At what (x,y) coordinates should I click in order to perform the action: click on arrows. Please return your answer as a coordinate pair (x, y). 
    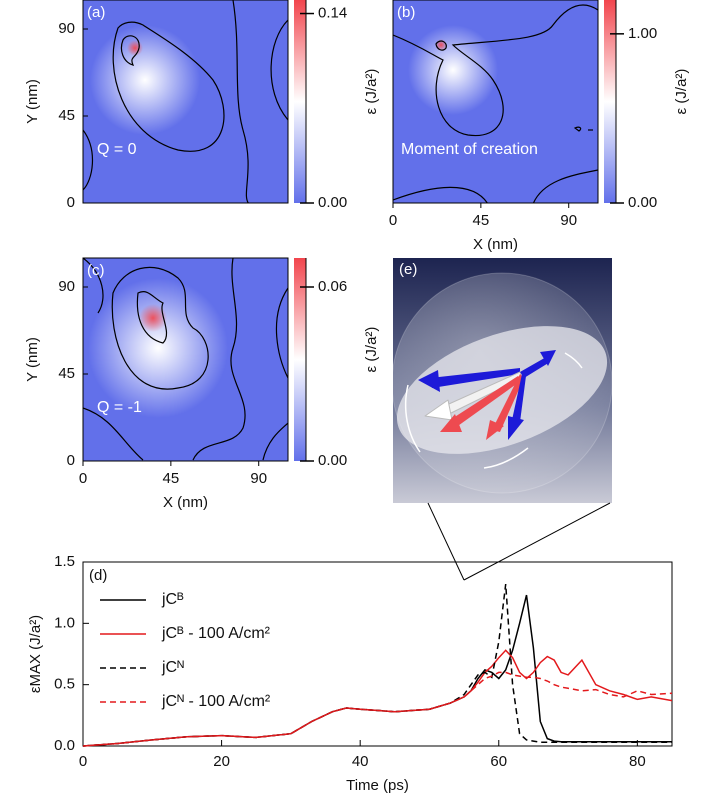
    Looking at the image, I should click on (487, 395).